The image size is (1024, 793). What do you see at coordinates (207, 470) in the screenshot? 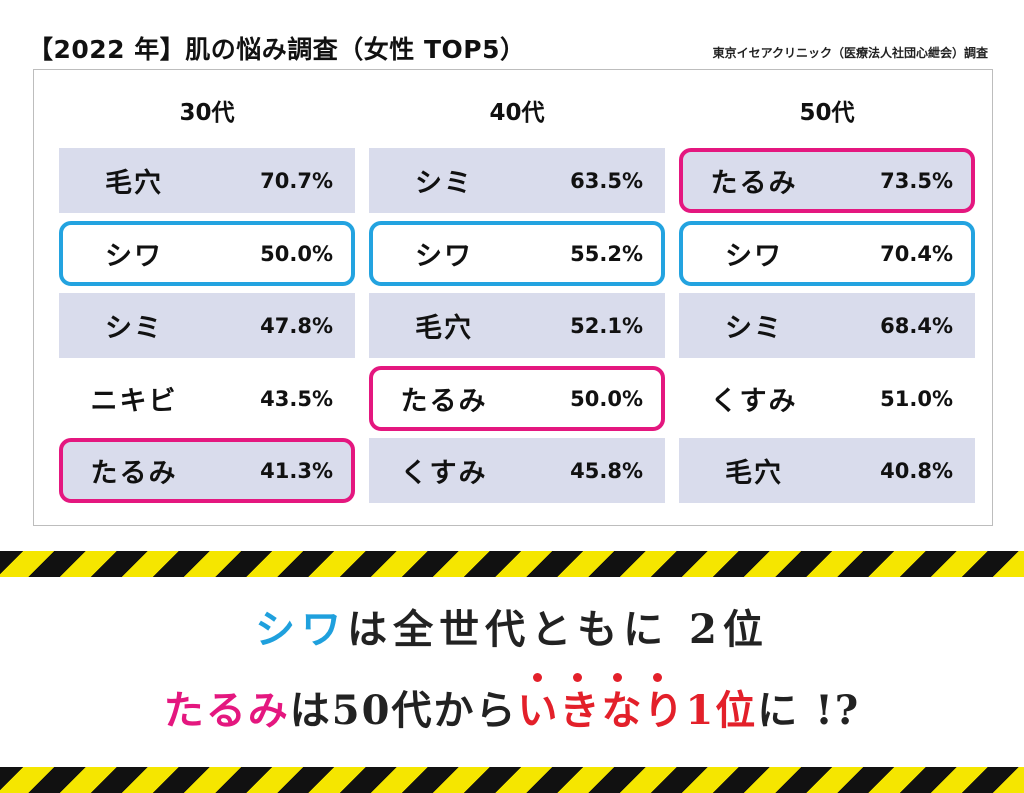
I see `table-row: たるみ 41.3%` at bounding box center [207, 470].